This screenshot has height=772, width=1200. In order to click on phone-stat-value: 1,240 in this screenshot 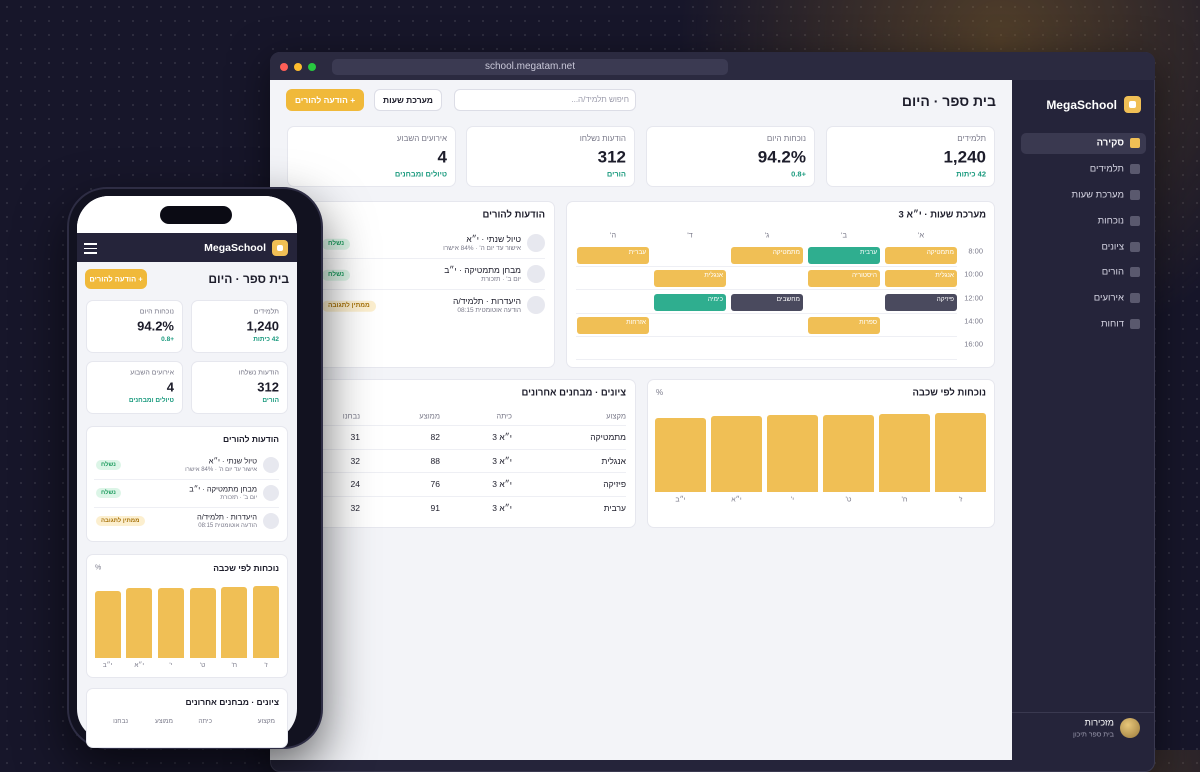, I will do `click(262, 326)`.